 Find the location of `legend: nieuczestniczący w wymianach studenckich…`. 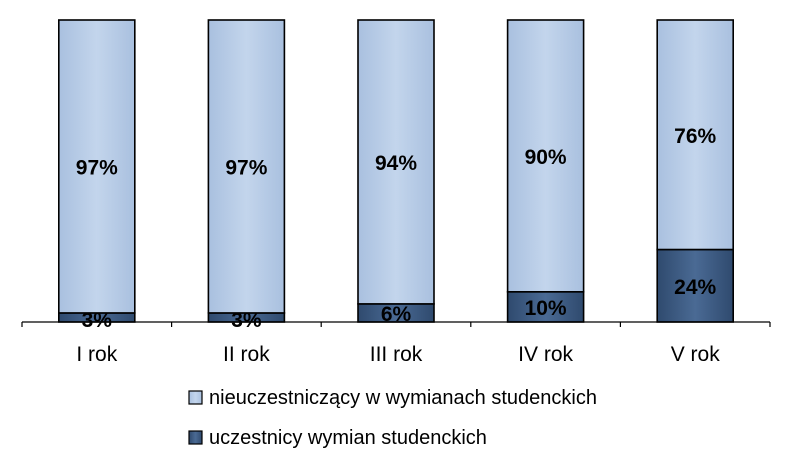

legend: nieuczestniczący w wymianach studenckich… is located at coordinates (392, 418).